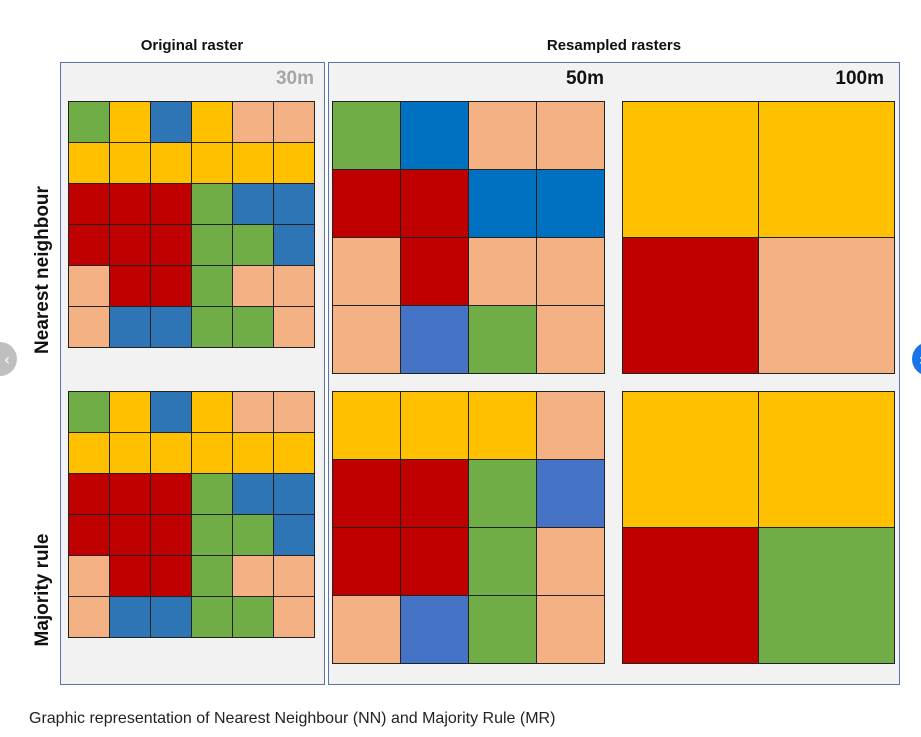 Image resolution: width=921 pixels, height=737 pixels. What do you see at coordinates (192, 45) in the screenshot?
I see `original-raster-header: Original raster` at bounding box center [192, 45].